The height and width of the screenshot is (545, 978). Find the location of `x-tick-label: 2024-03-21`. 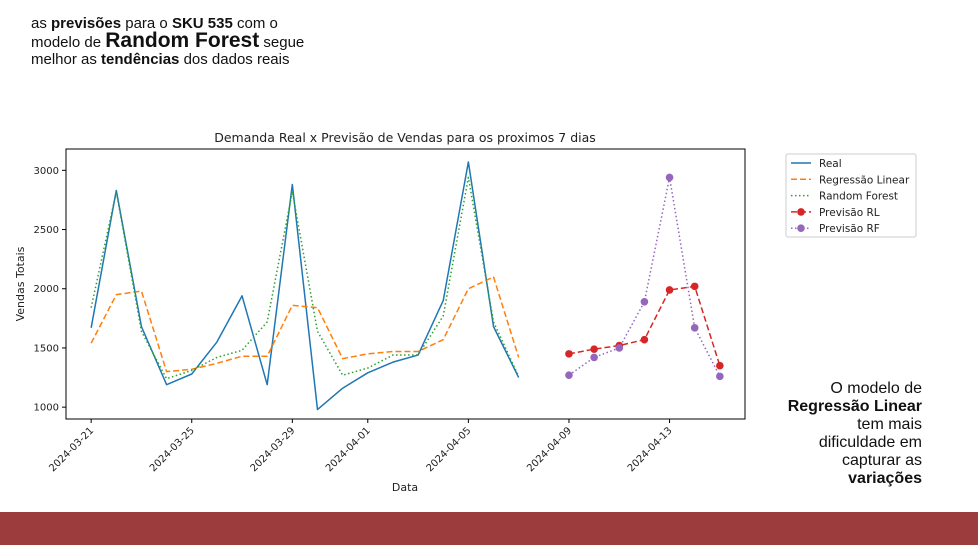

x-tick-label: 2024-03-21 is located at coordinates (71, 449).